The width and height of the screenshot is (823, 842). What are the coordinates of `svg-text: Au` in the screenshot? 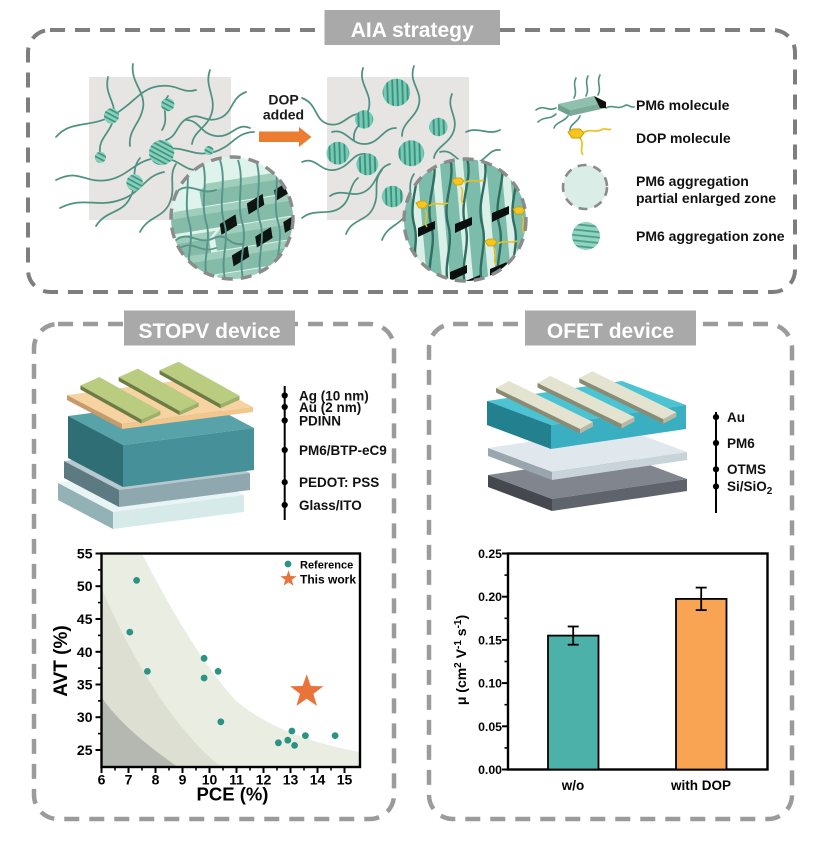 It's located at (736, 417).